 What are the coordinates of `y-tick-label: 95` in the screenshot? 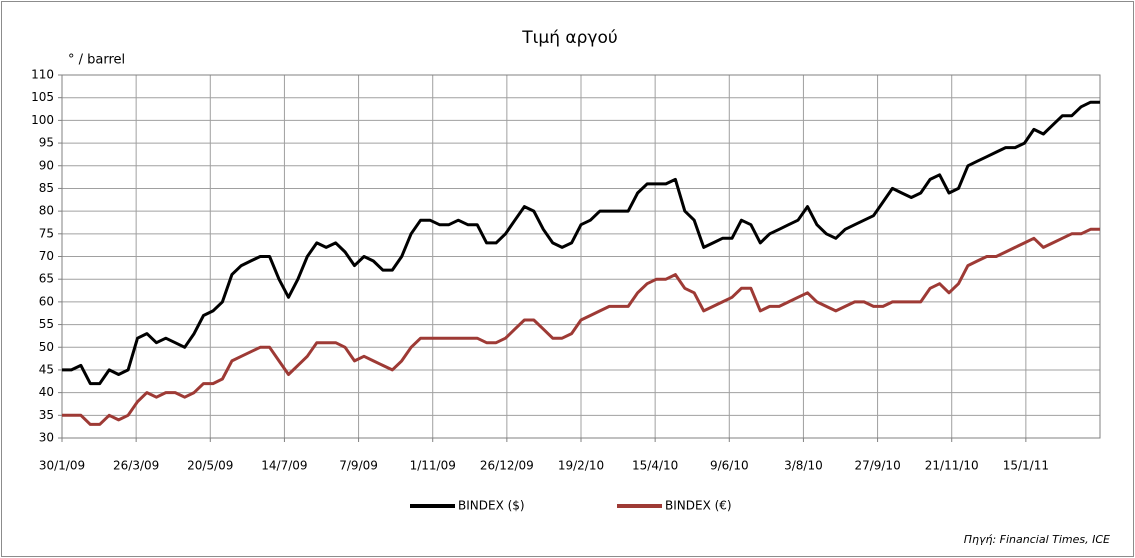 It's located at (46, 143).